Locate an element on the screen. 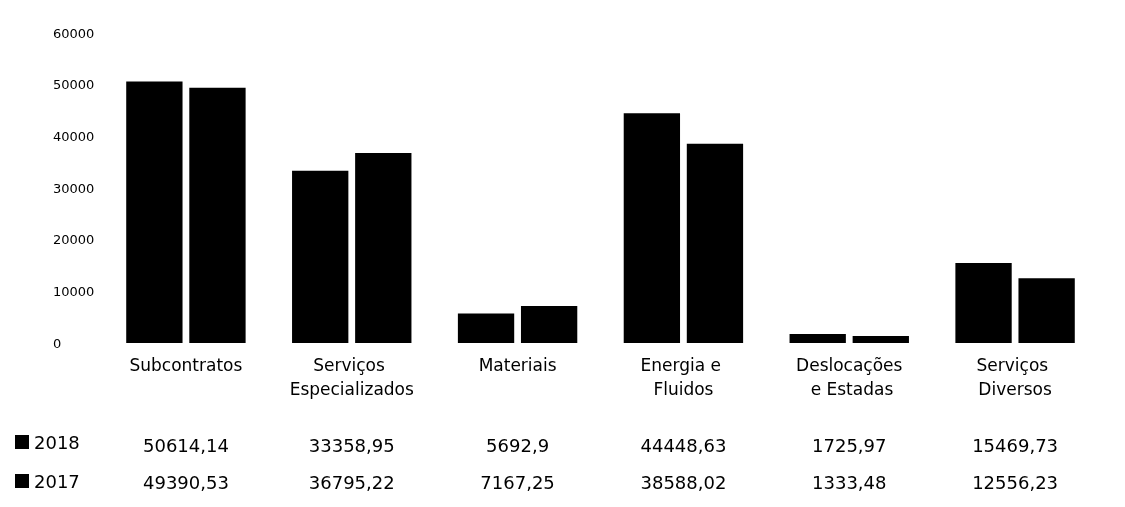 This screenshot has height=507, width=1125. y-tick-label: 20000 is located at coordinates (74, 240).